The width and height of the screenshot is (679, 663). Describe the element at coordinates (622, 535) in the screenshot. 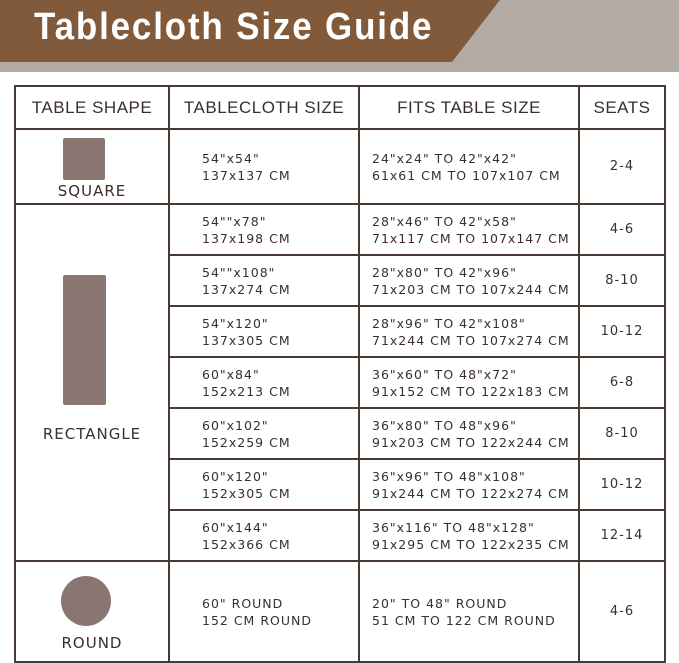

I see `seats-cell: 12-14` at that location.